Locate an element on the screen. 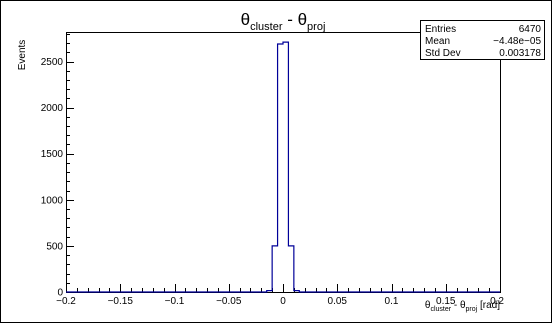  x-tick-label: −0.1 is located at coordinates (175, 301).